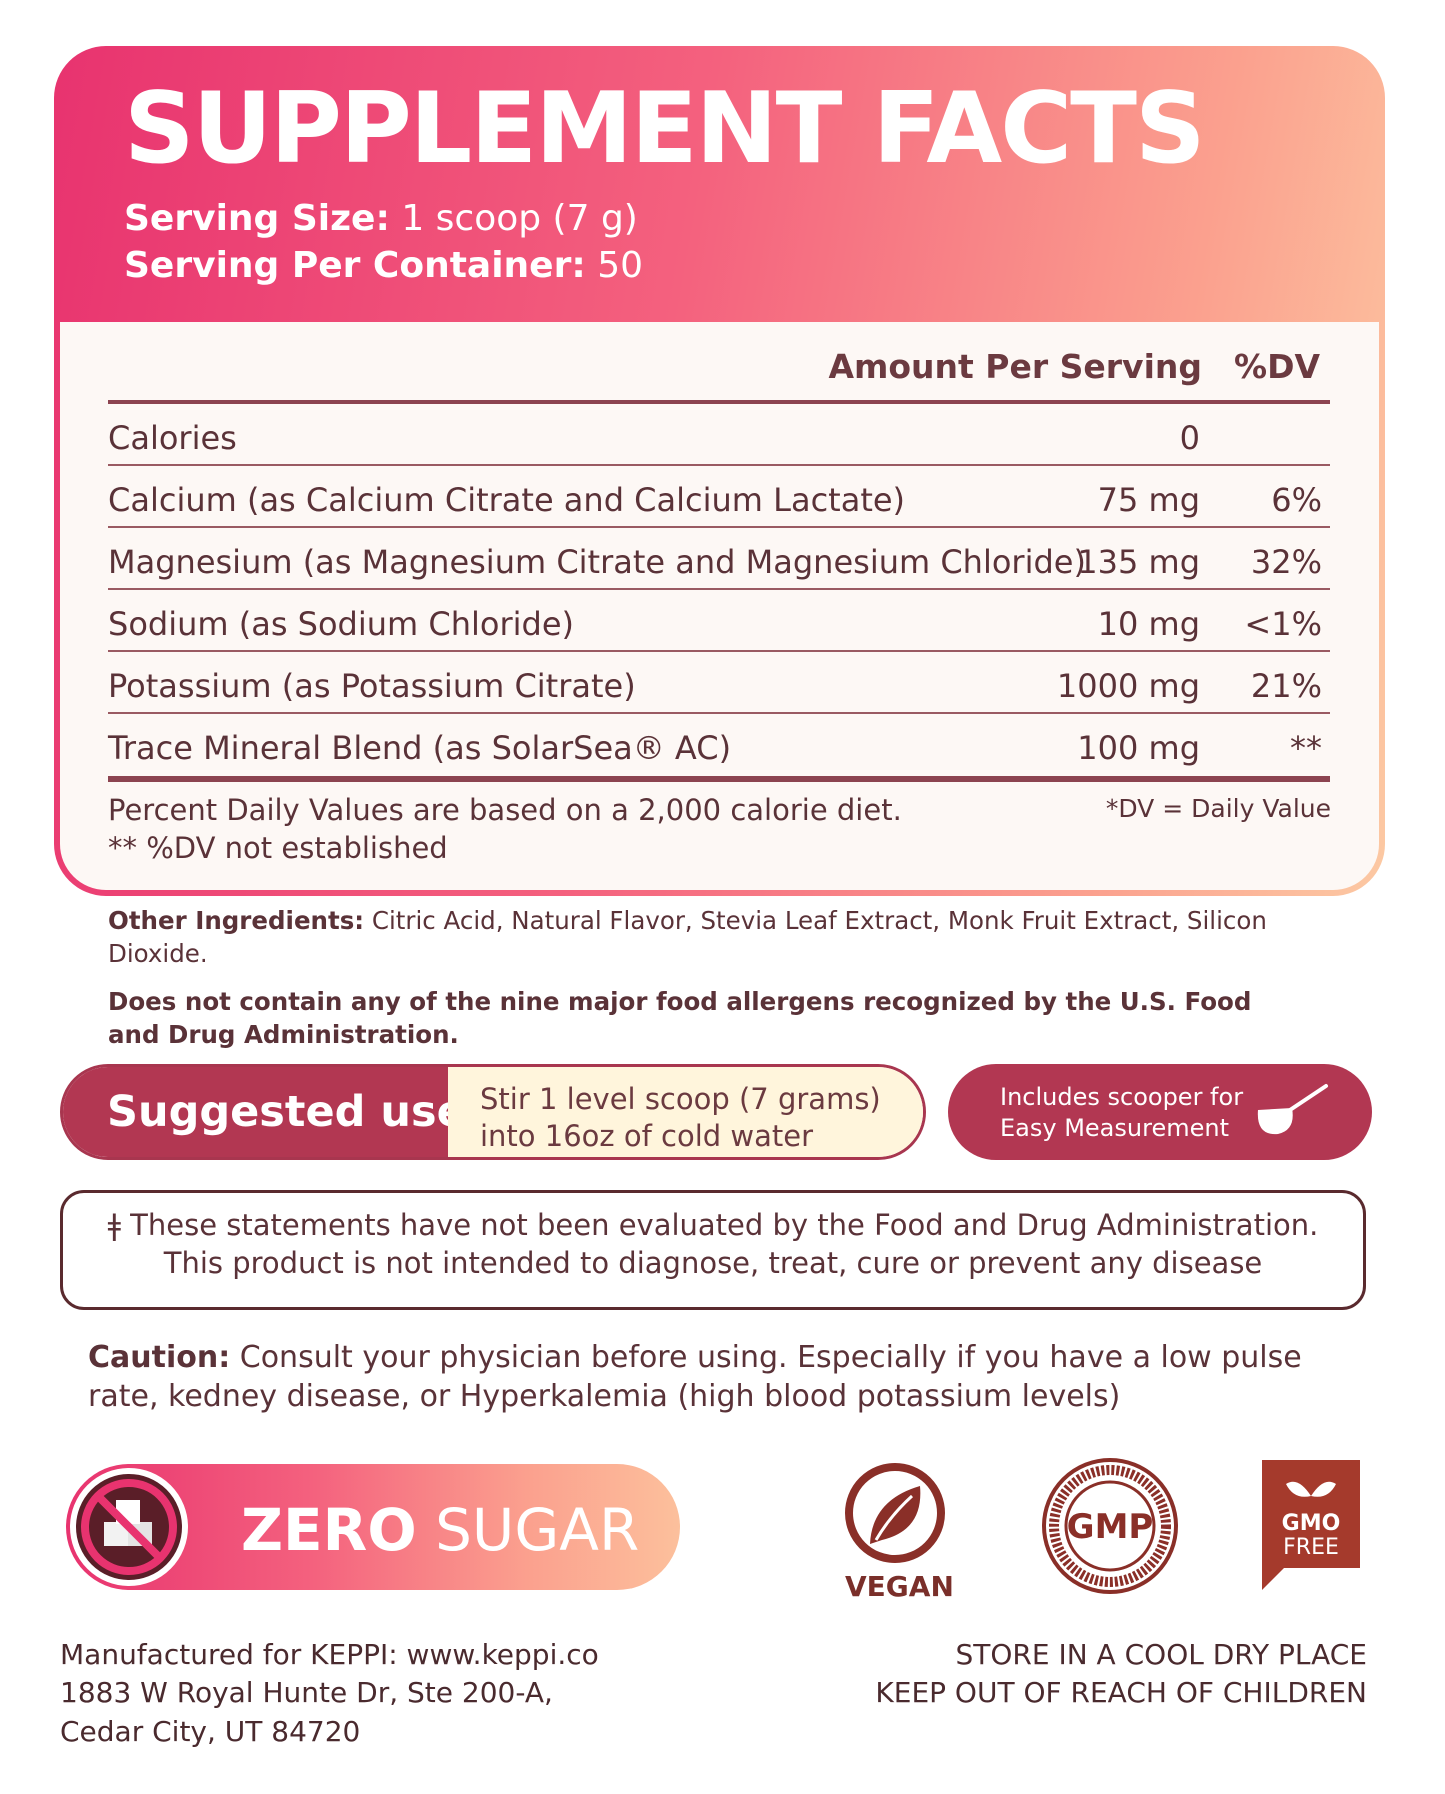 The height and width of the screenshot is (1794, 1445). I want to click on scoop-icon, so click(1292, 1109).